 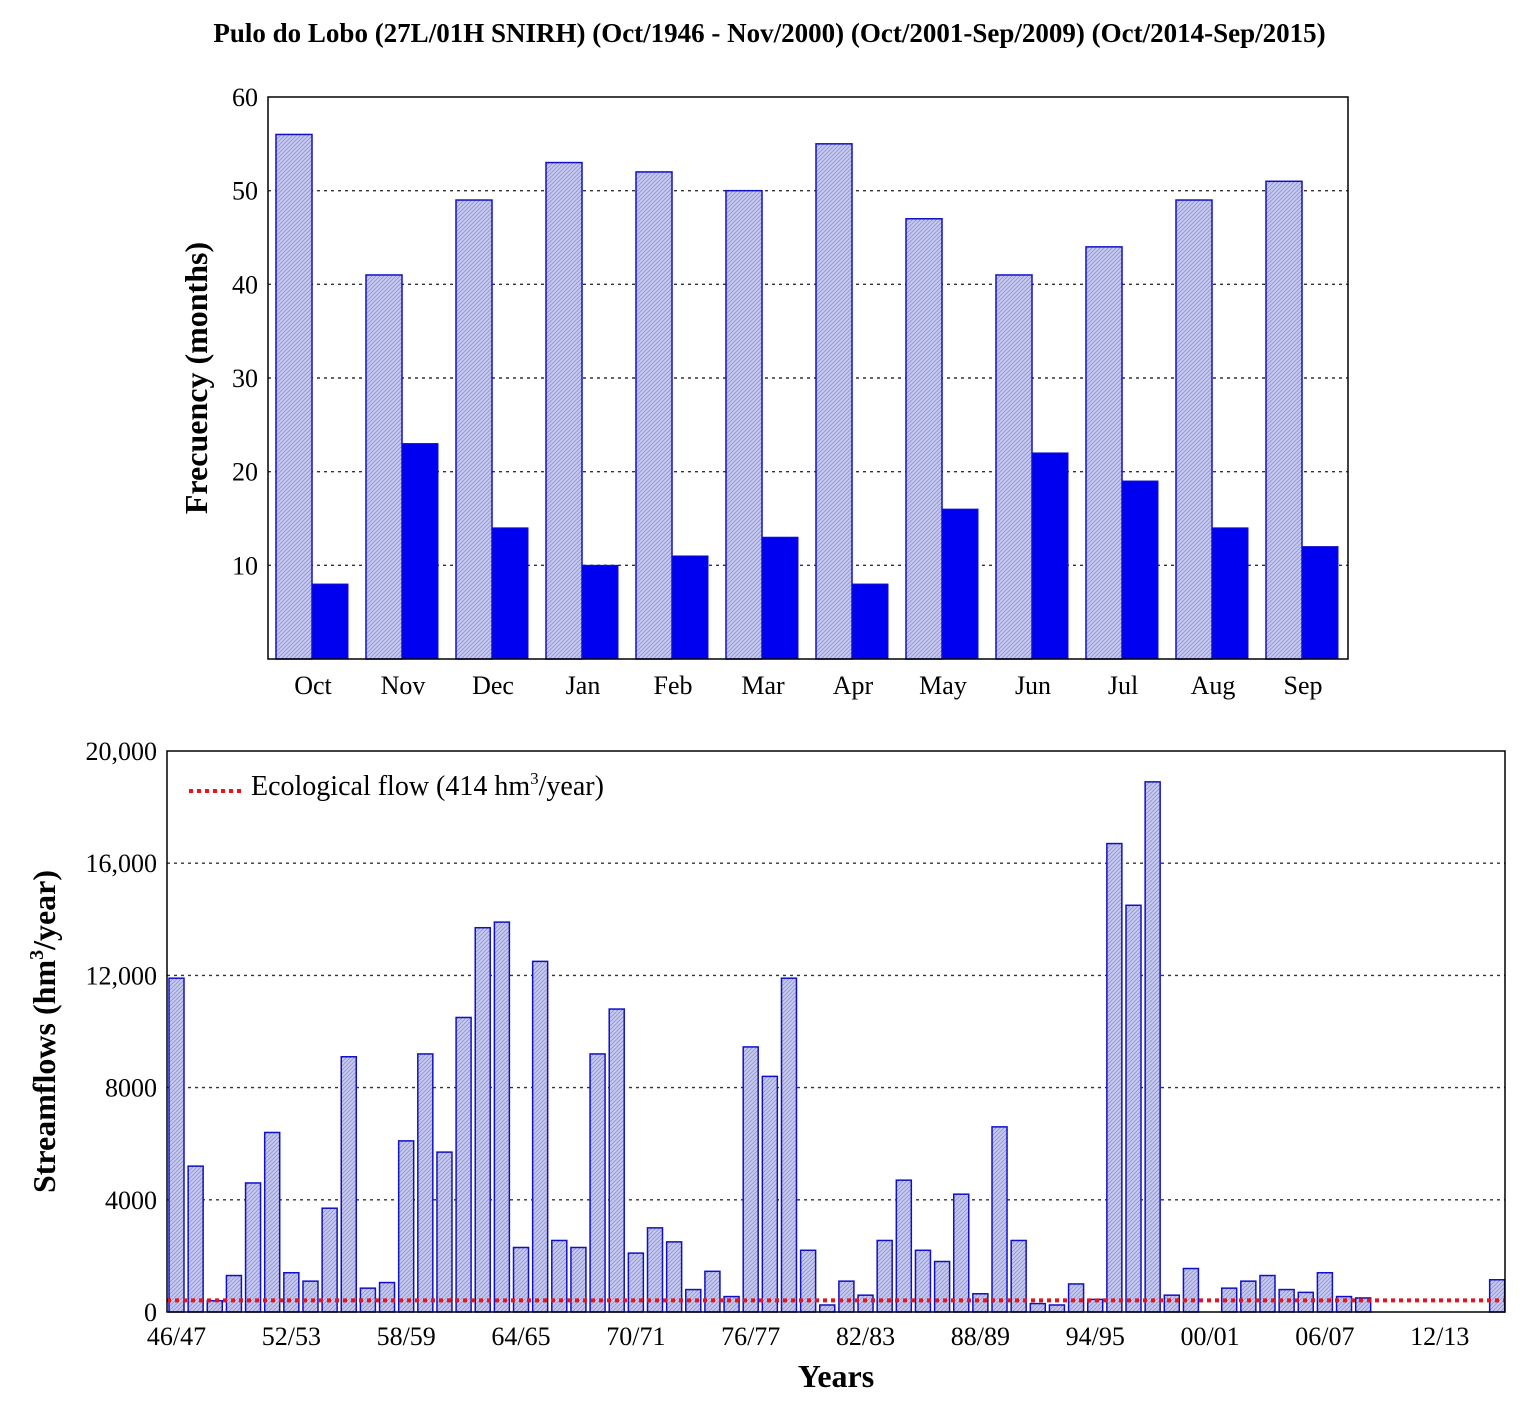 What do you see at coordinates (1439, 1336) in the screenshot?
I see `x-tick-label: 12/13` at bounding box center [1439, 1336].